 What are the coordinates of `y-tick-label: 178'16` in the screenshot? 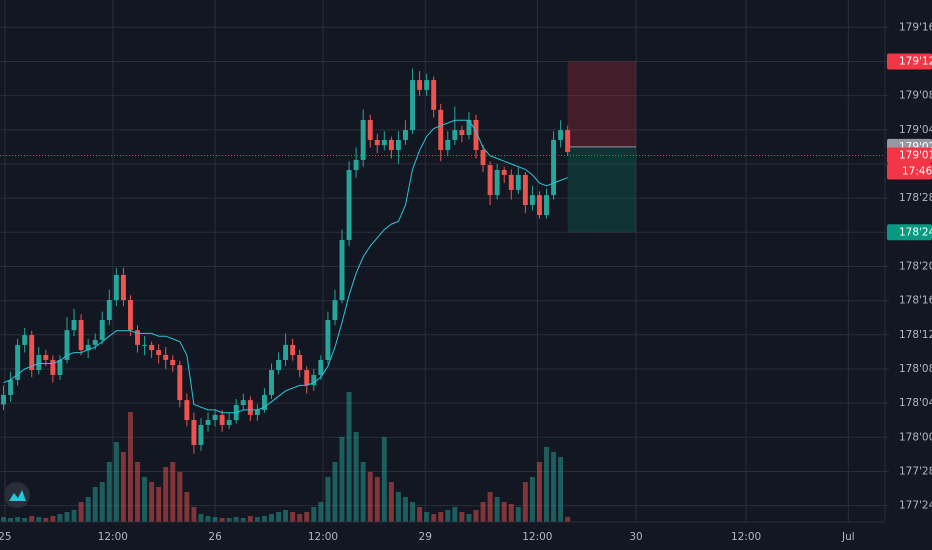 It's located at (915, 301).